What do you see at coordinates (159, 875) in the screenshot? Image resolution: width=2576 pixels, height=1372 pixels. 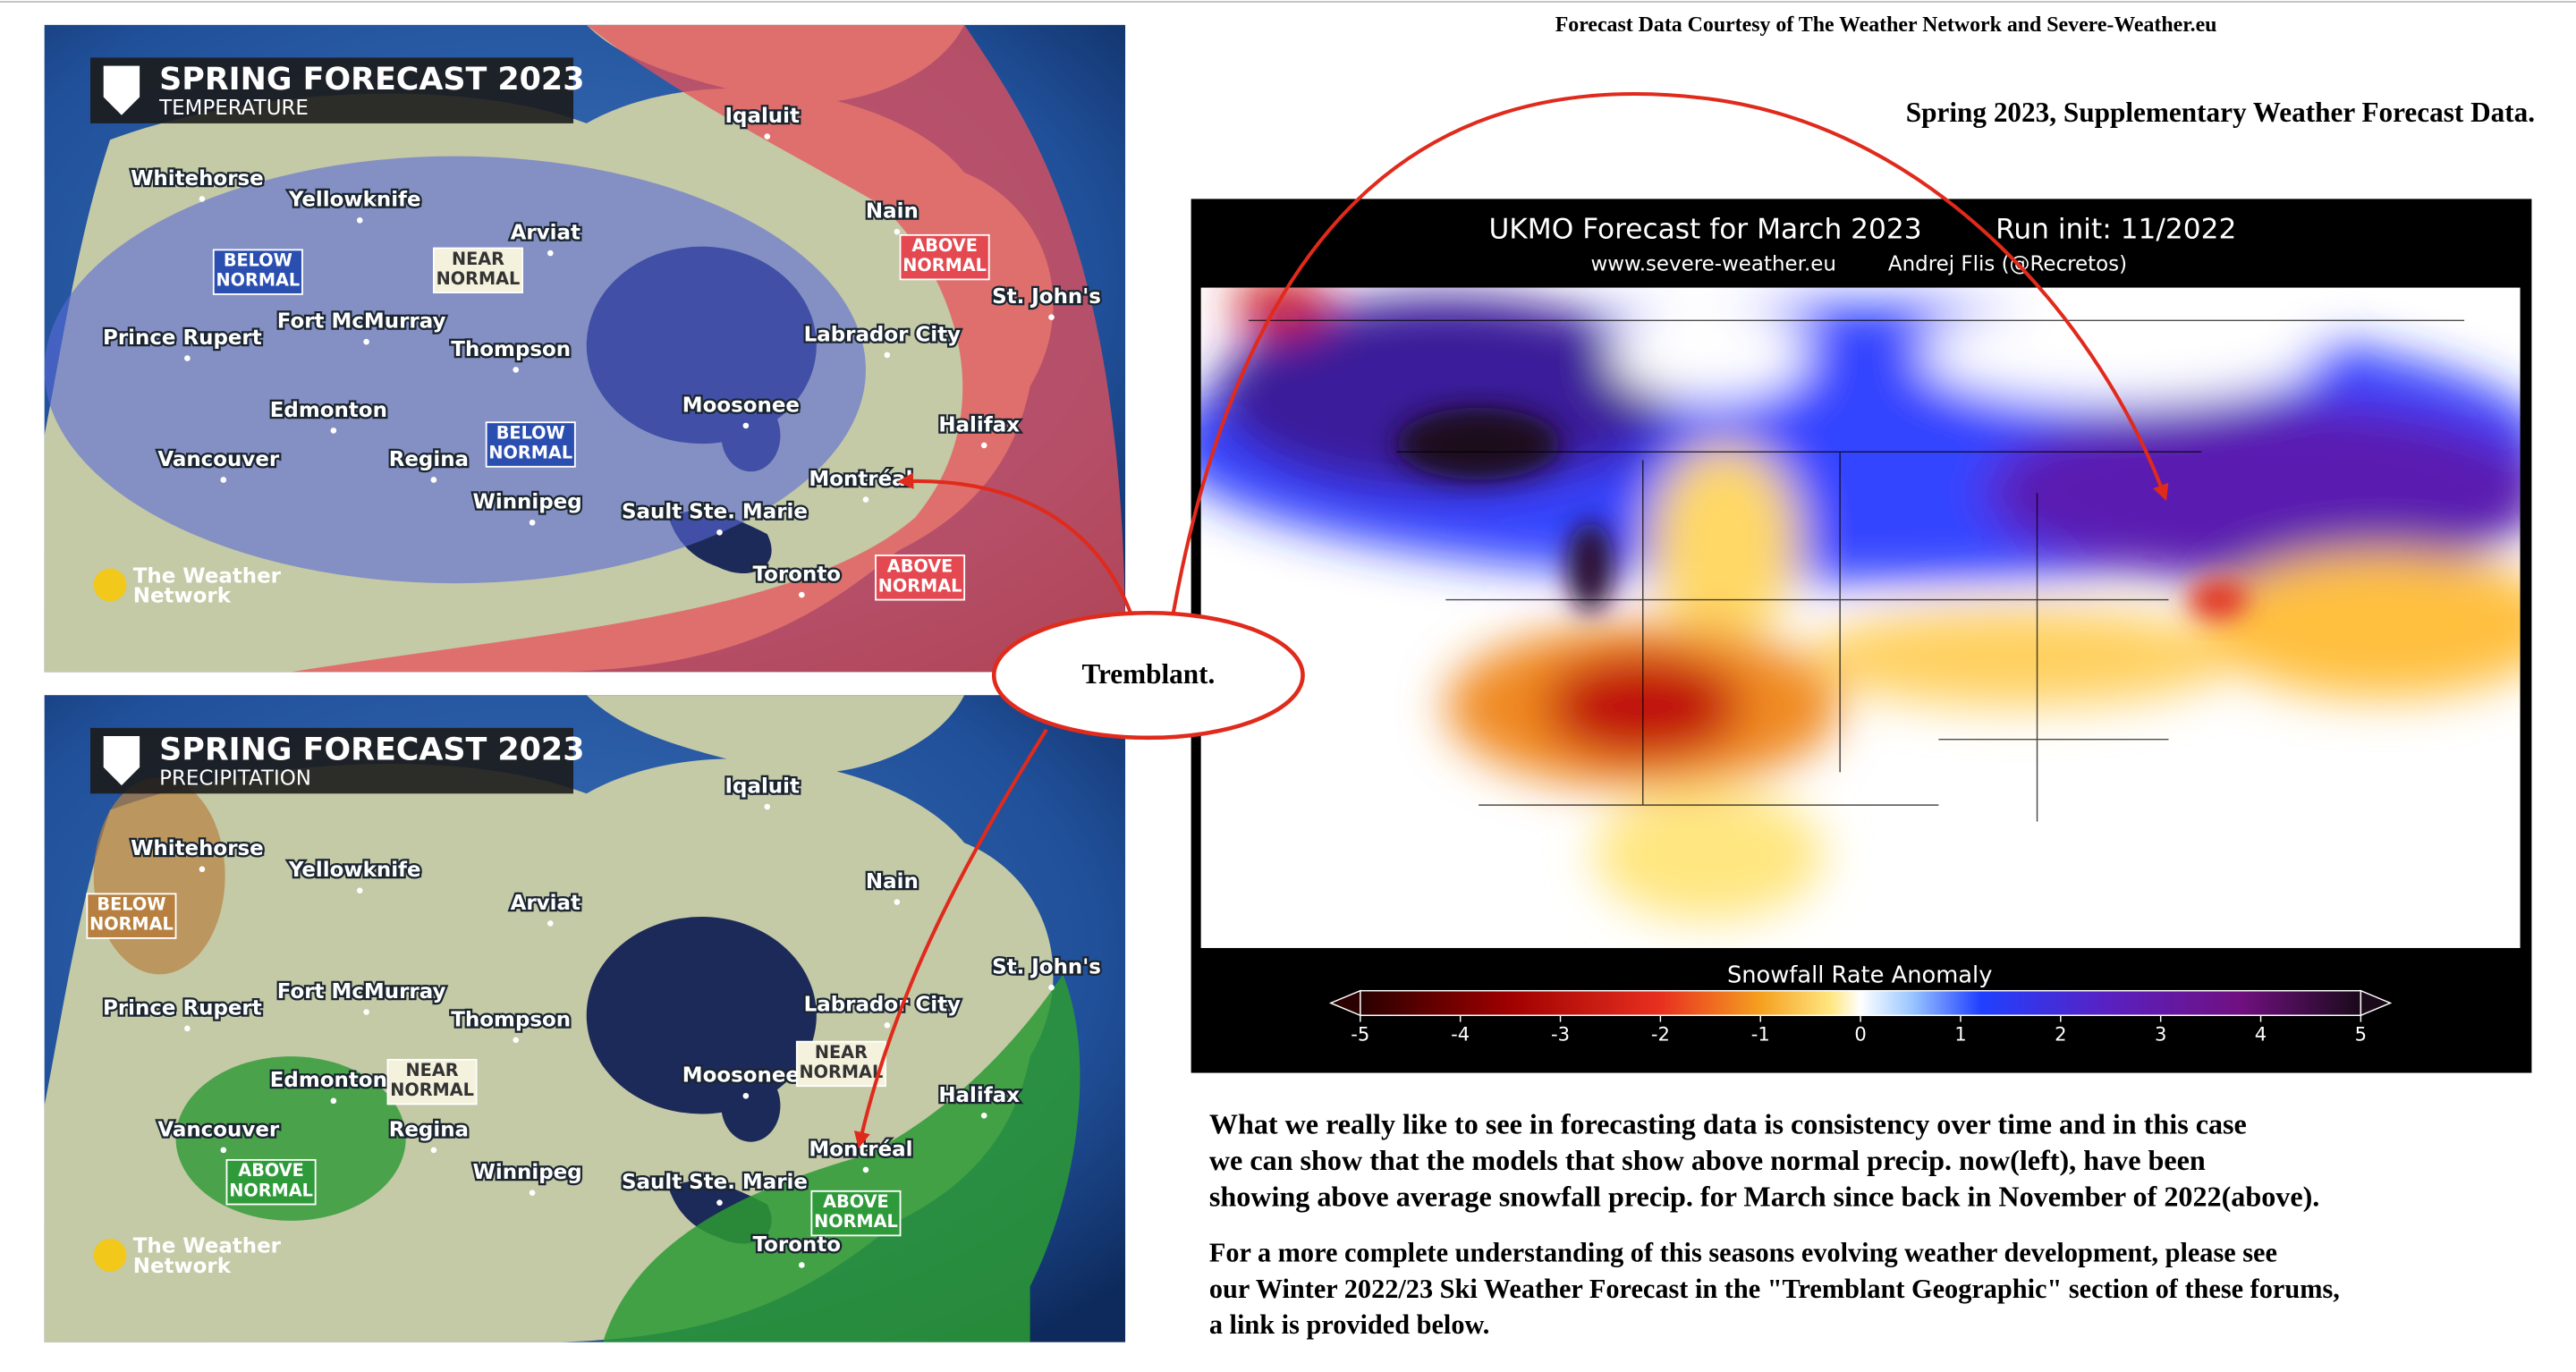 I see `below-normal-northwest` at bounding box center [159, 875].